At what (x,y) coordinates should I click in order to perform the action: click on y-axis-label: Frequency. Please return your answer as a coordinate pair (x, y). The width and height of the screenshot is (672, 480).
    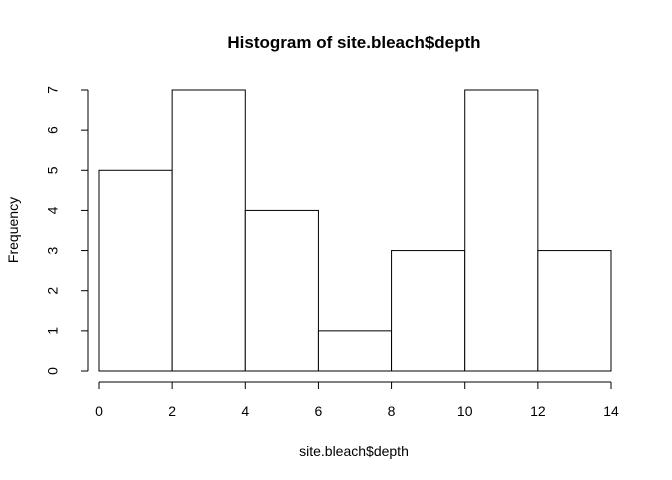
    Looking at the image, I should click on (13, 230).